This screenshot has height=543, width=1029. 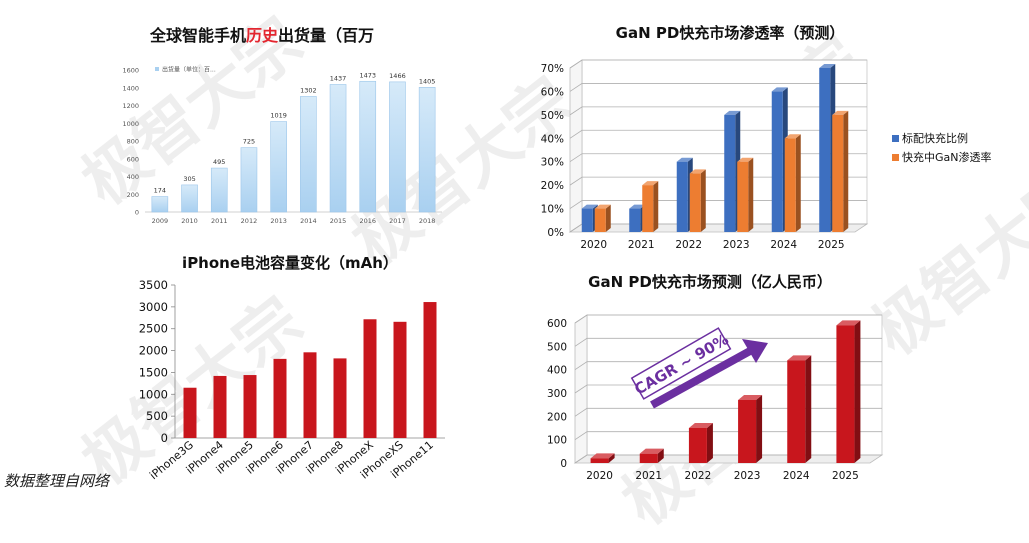 What do you see at coordinates (552, 186) in the screenshot?
I see `y-tick-label: 20%` at bounding box center [552, 186].